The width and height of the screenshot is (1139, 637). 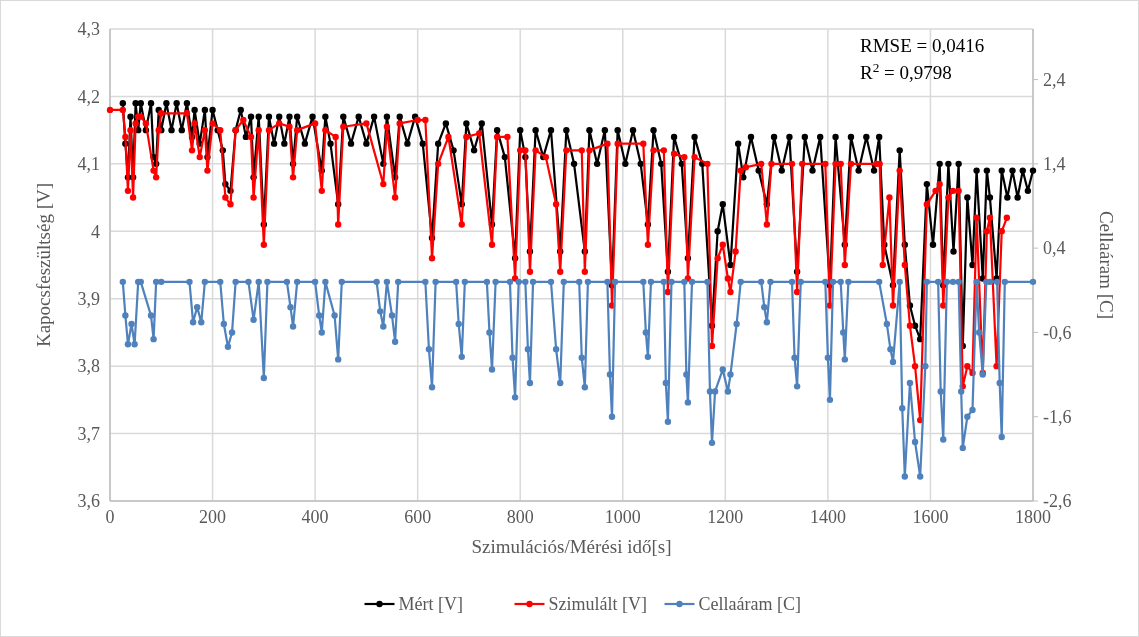 What do you see at coordinates (43, 265) in the screenshot?
I see `y-axis-title: Kapocsfeszültség [V]` at bounding box center [43, 265].